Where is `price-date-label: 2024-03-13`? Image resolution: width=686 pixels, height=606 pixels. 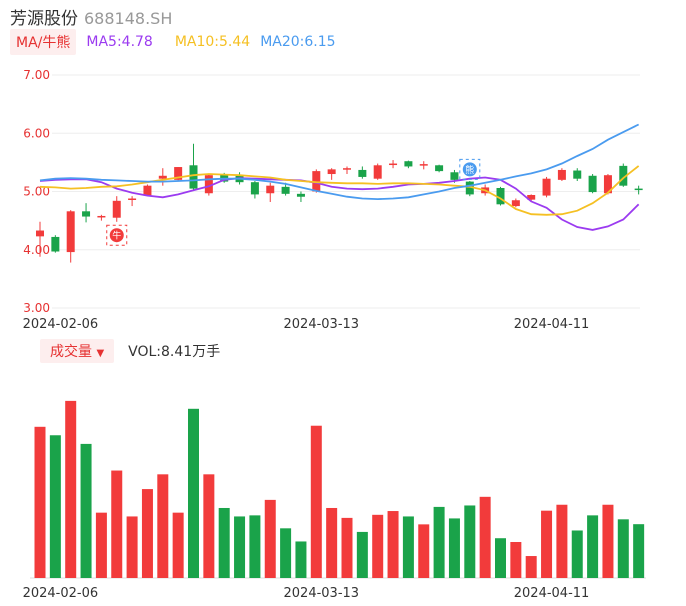
price-date-label: 2024-03-13 is located at coordinates (322, 324).